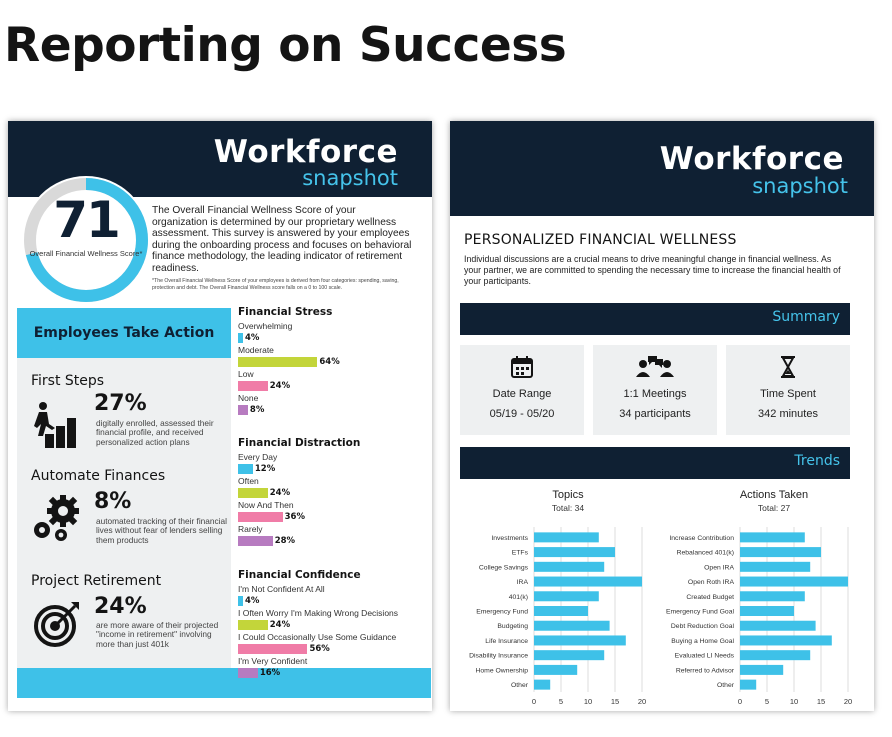 The height and width of the screenshot is (737, 892). What do you see at coordinates (788, 414) in the screenshot?
I see `tile-value: 342 minutes` at bounding box center [788, 414].